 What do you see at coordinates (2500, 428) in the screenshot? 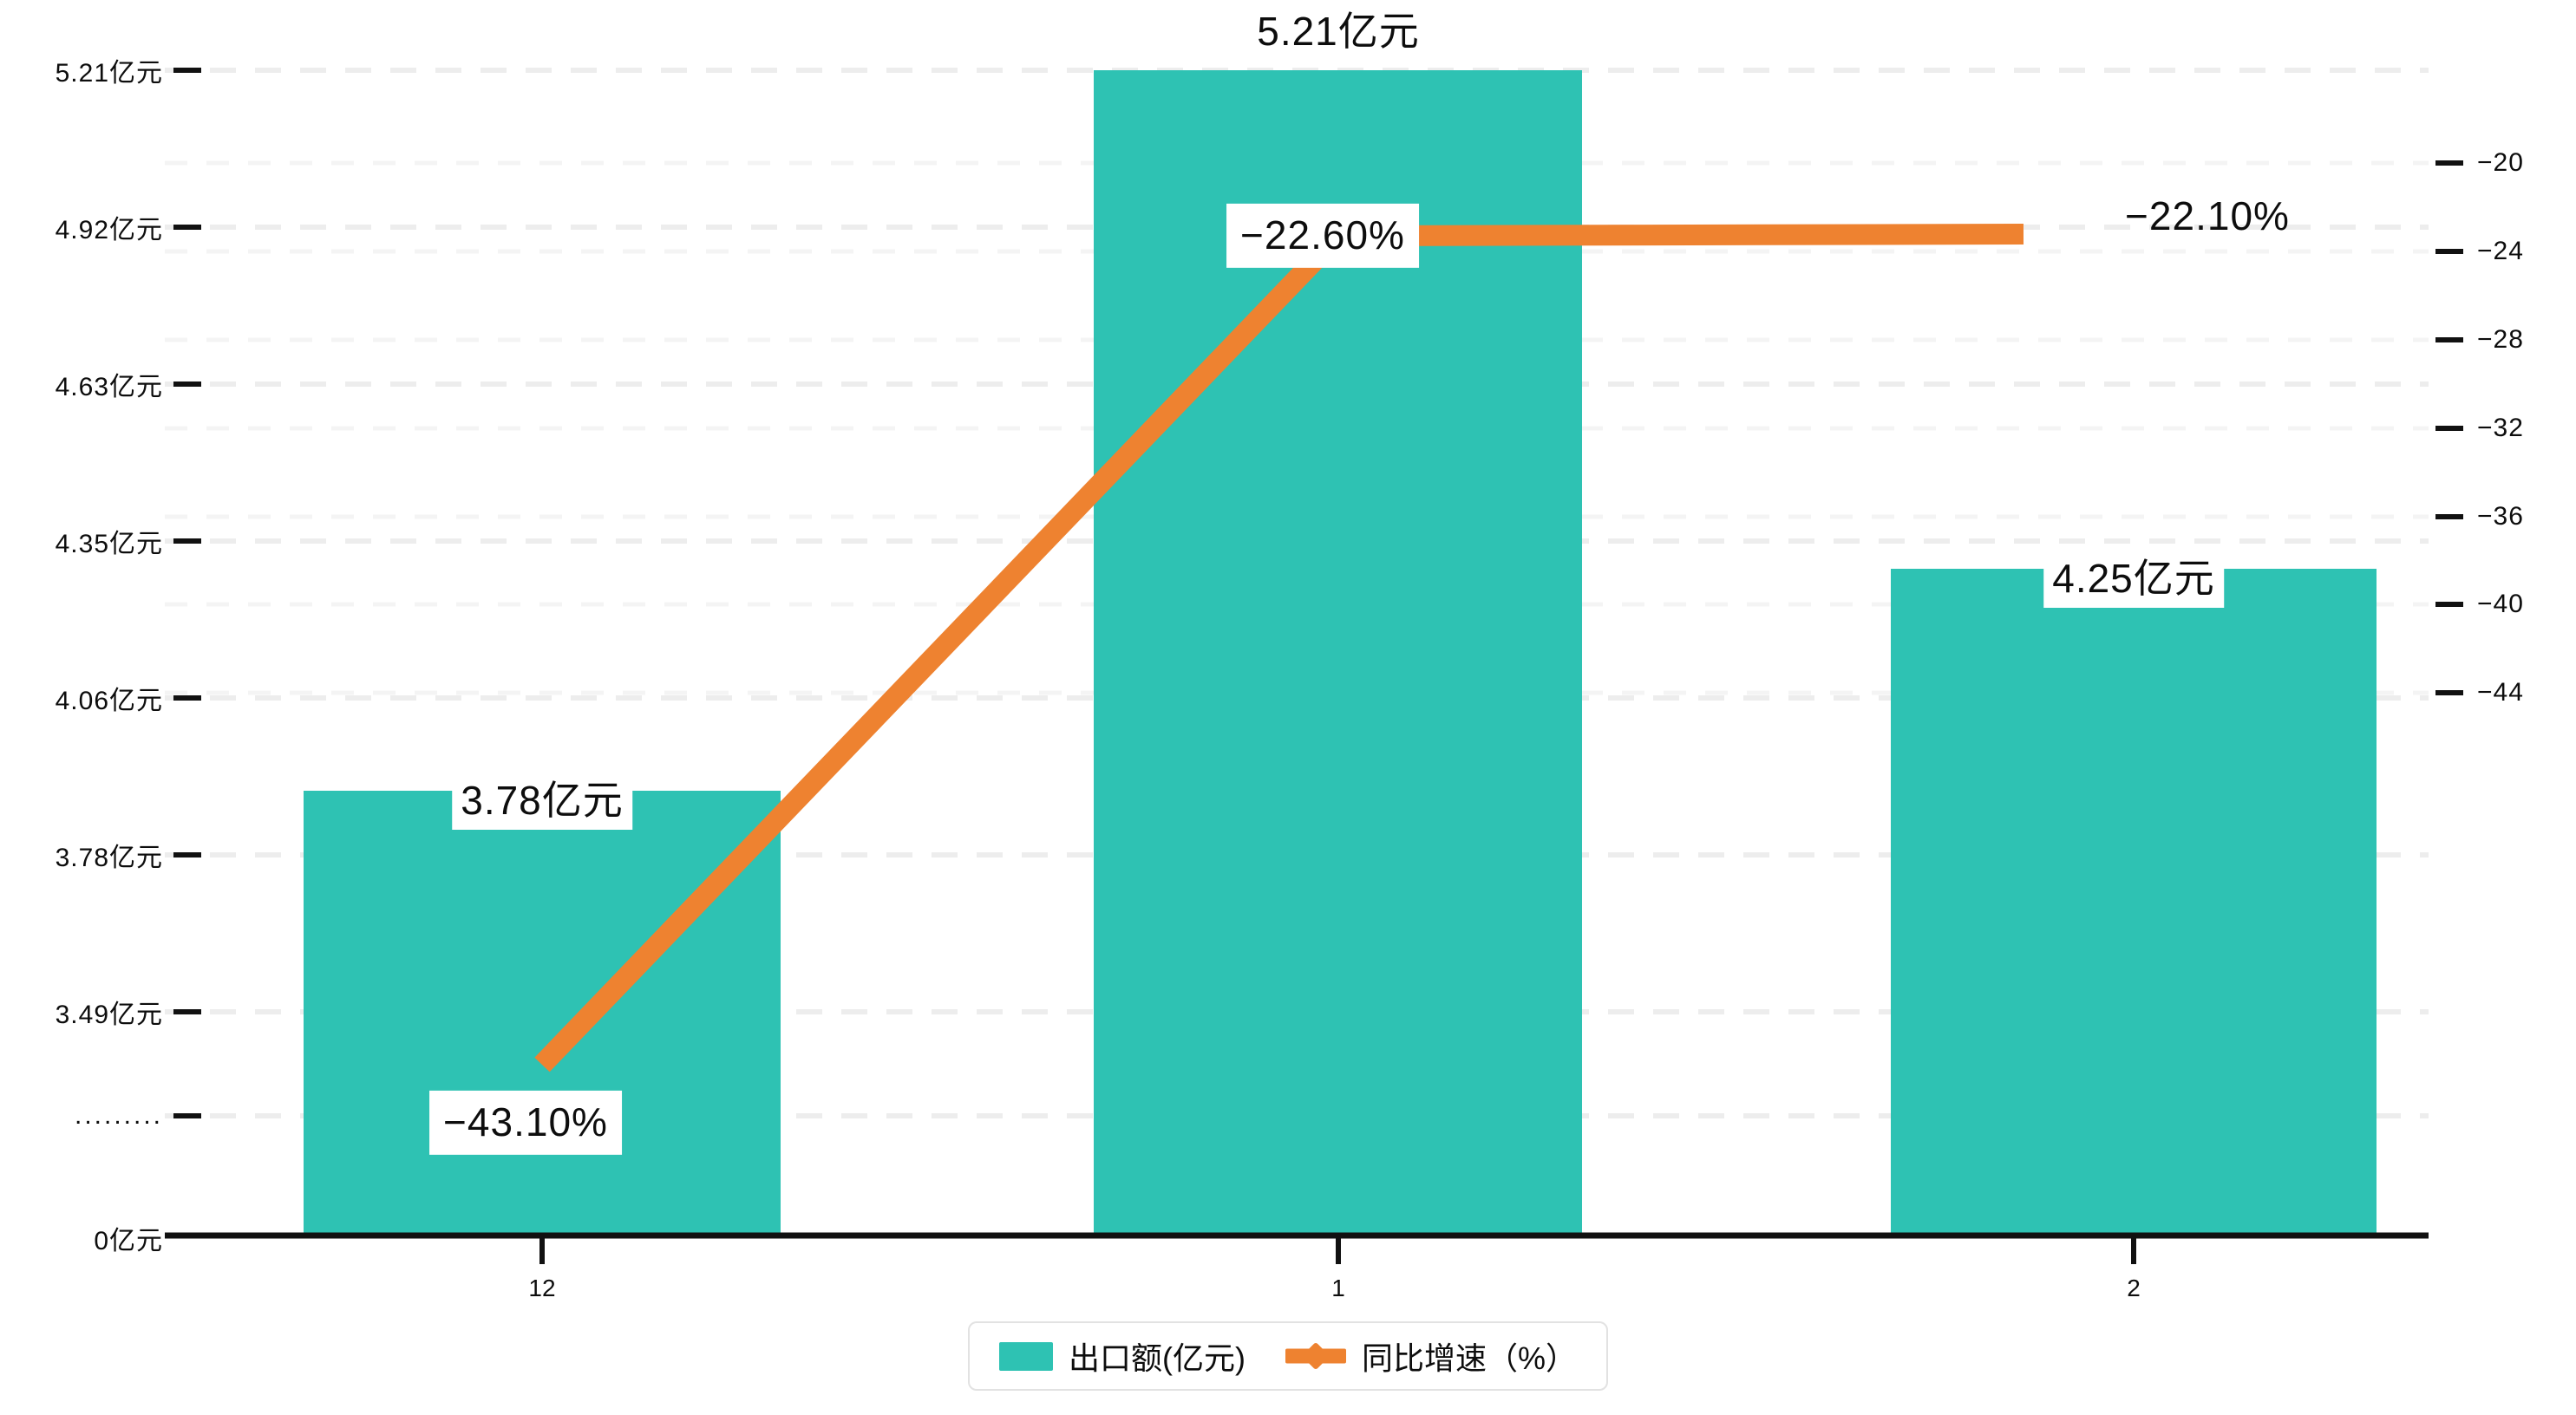
I see `y-axis-right-tick-3: −32` at bounding box center [2500, 428].